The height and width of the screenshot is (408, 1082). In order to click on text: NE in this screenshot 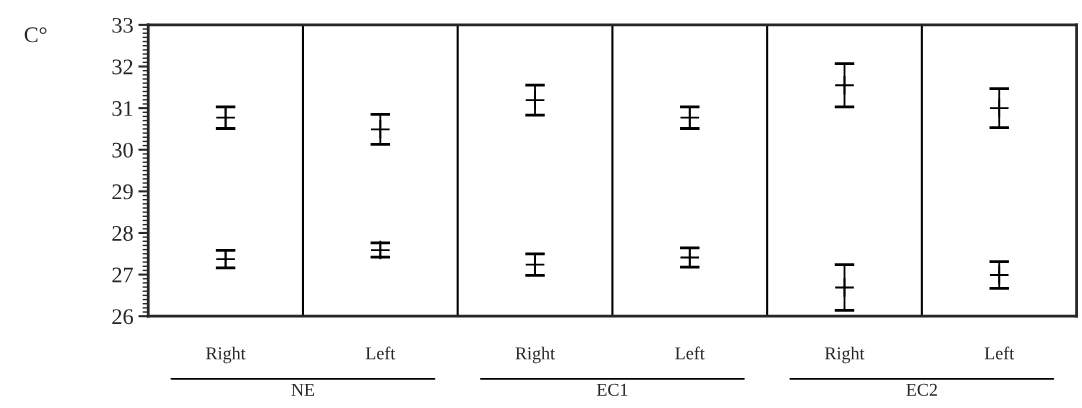, I will do `click(303, 389)`.